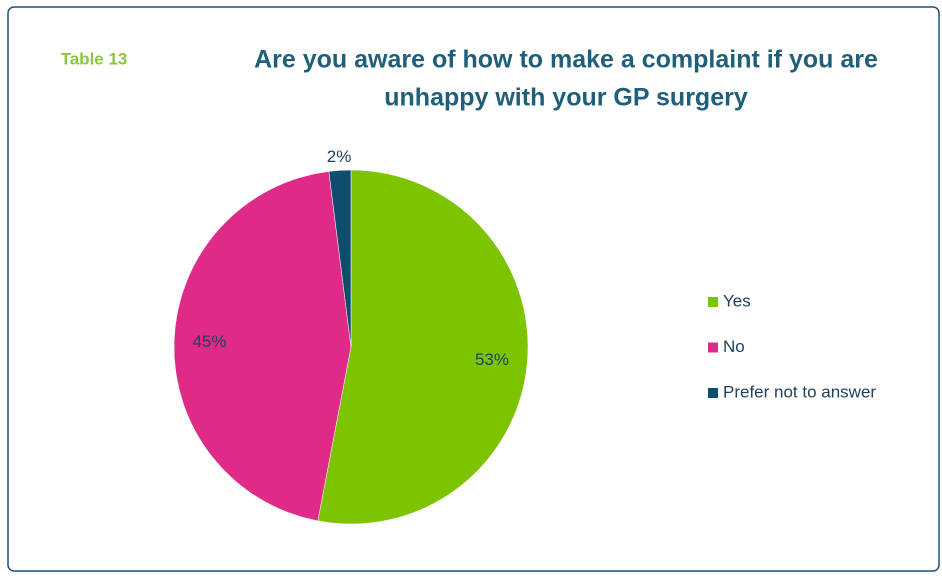 This screenshot has width=942, height=584. What do you see at coordinates (209, 341) in the screenshot?
I see `data-label: 45%` at bounding box center [209, 341].